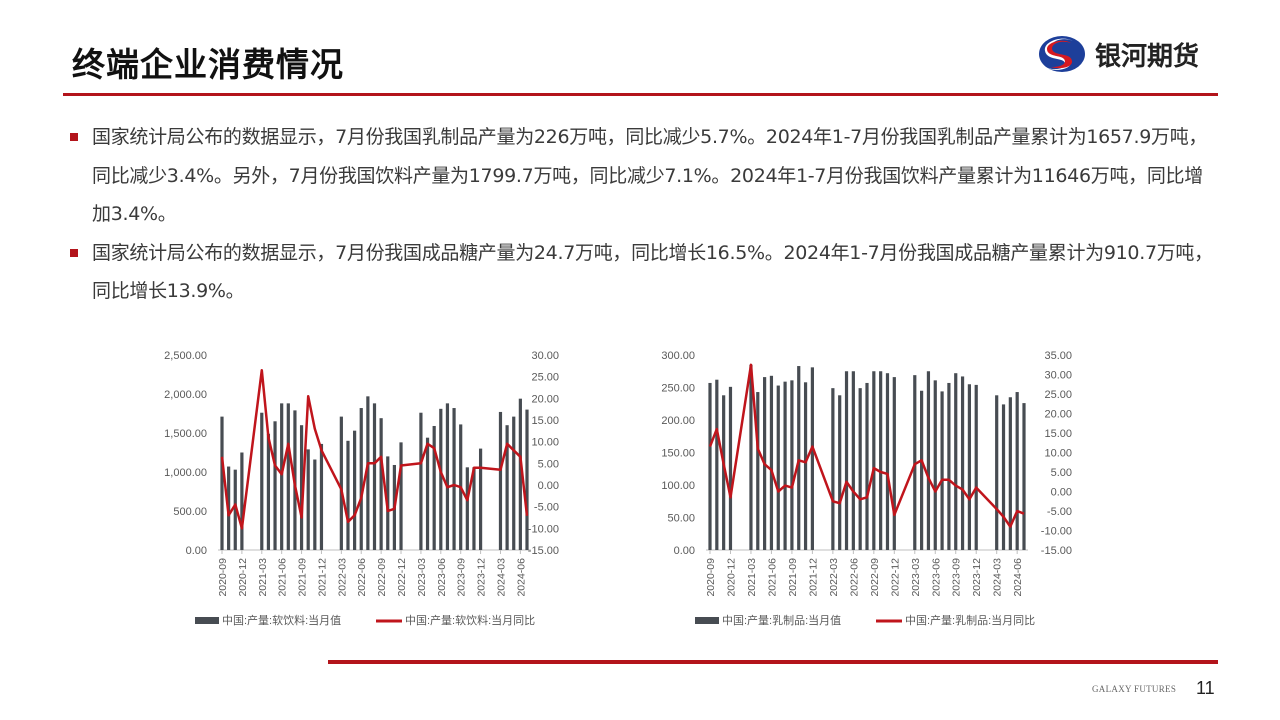 The image size is (1280, 720). What do you see at coordinates (854, 577) in the screenshot?
I see `x-axis-tick-label: 2022-06` at bounding box center [854, 577].